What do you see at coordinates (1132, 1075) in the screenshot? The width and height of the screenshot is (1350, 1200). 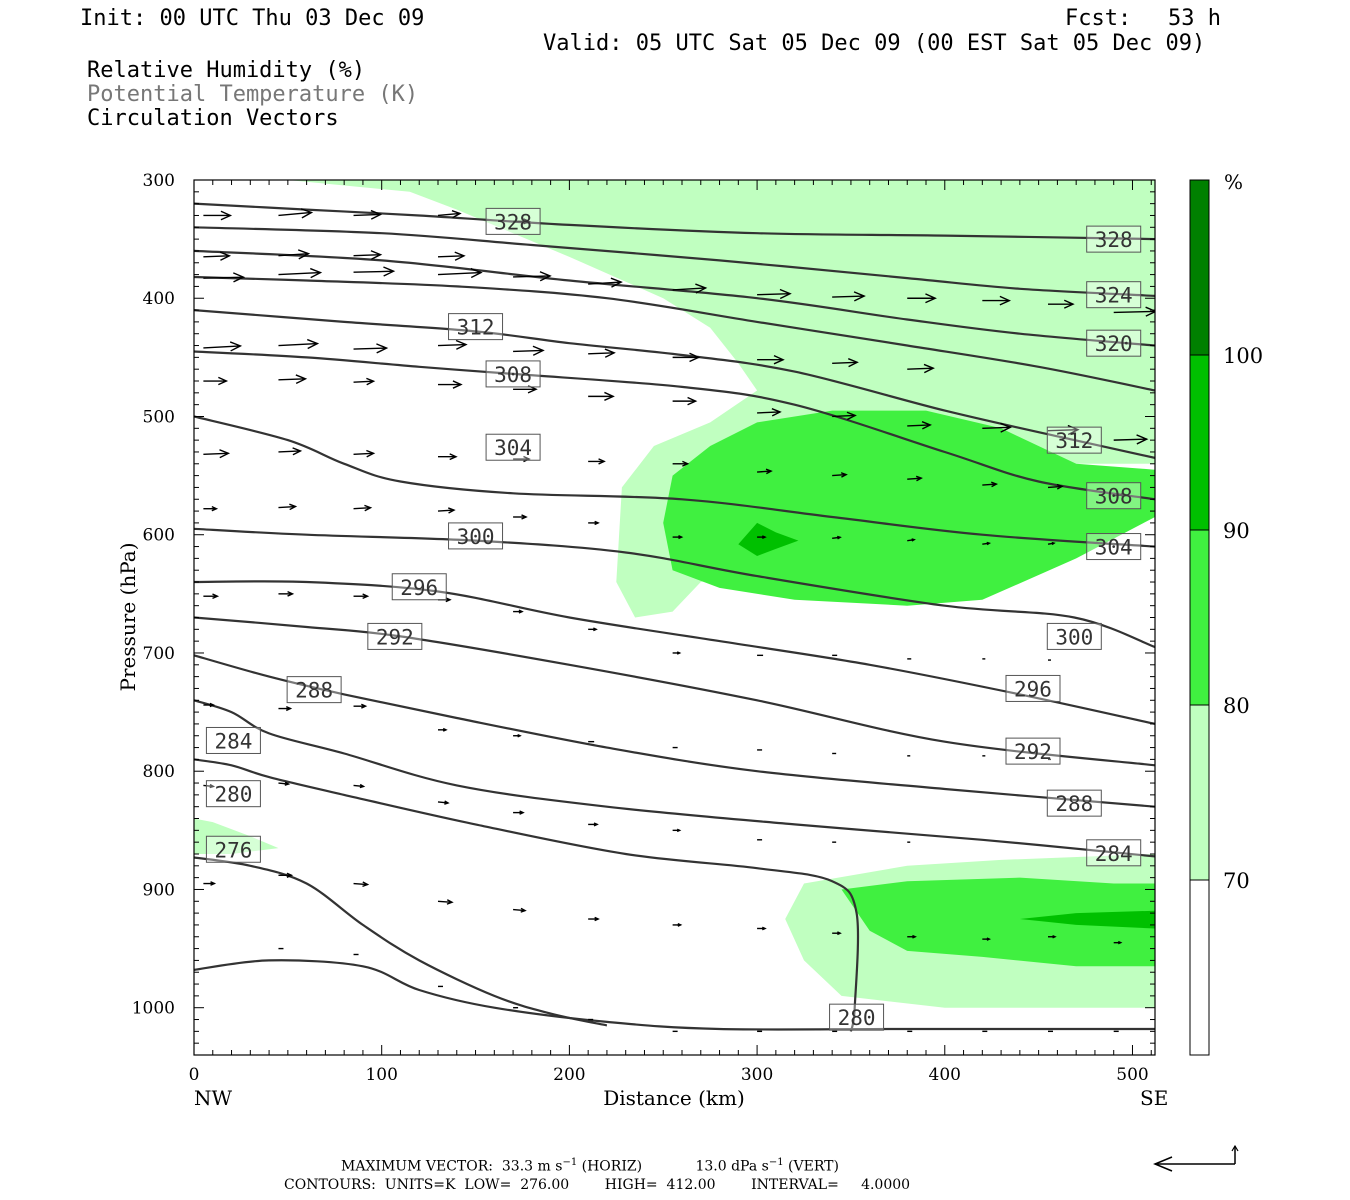 I see `x-tick-label: 500` at bounding box center [1132, 1075].